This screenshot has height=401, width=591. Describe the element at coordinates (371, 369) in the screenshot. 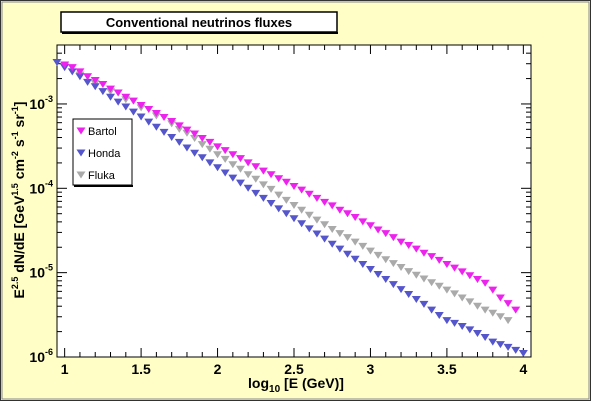

I see `x-tick-label: 3` at that location.